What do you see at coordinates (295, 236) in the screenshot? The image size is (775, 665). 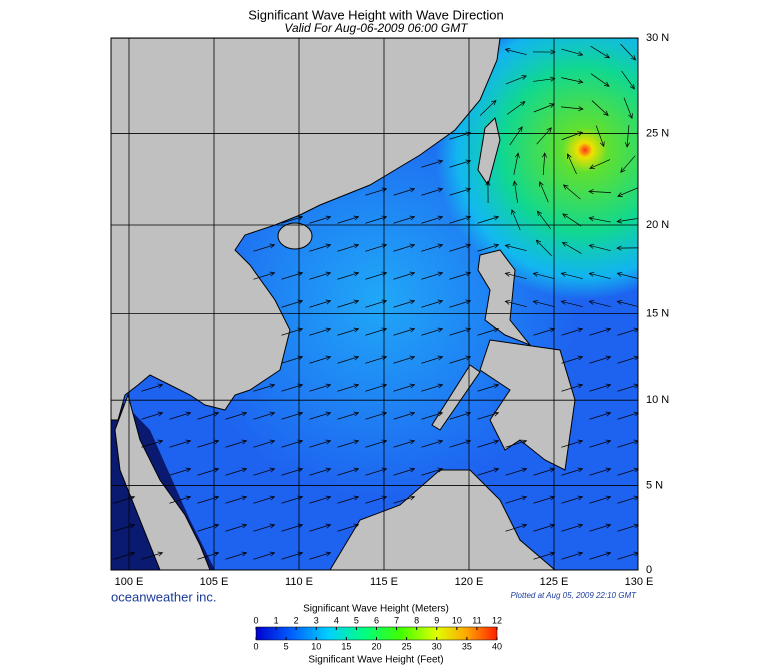 I see `hainan` at bounding box center [295, 236].